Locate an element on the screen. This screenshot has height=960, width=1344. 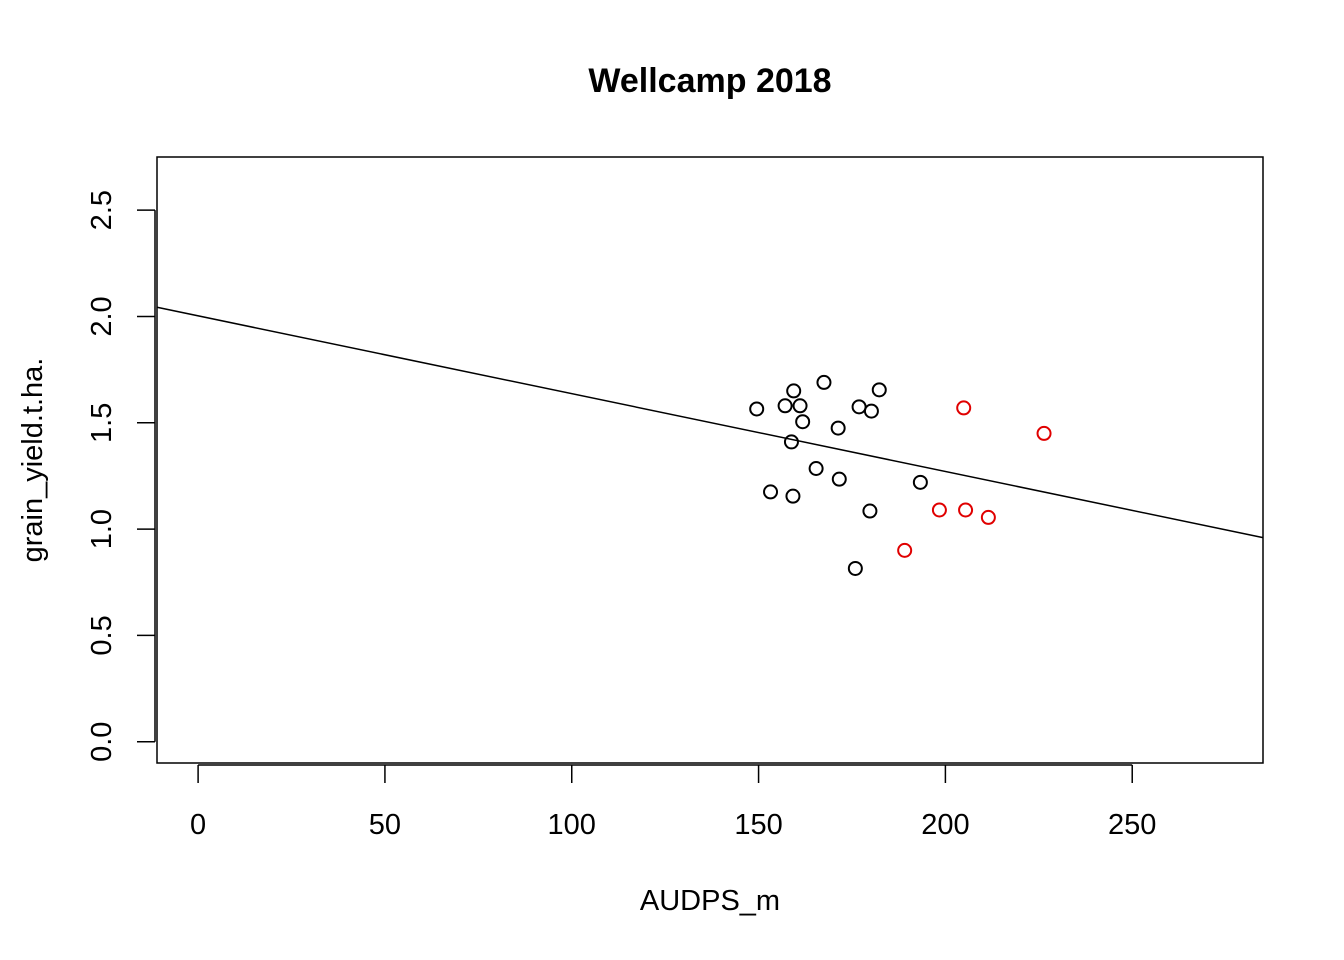
y-tick-label: 0.0 is located at coordinates (102, 742).